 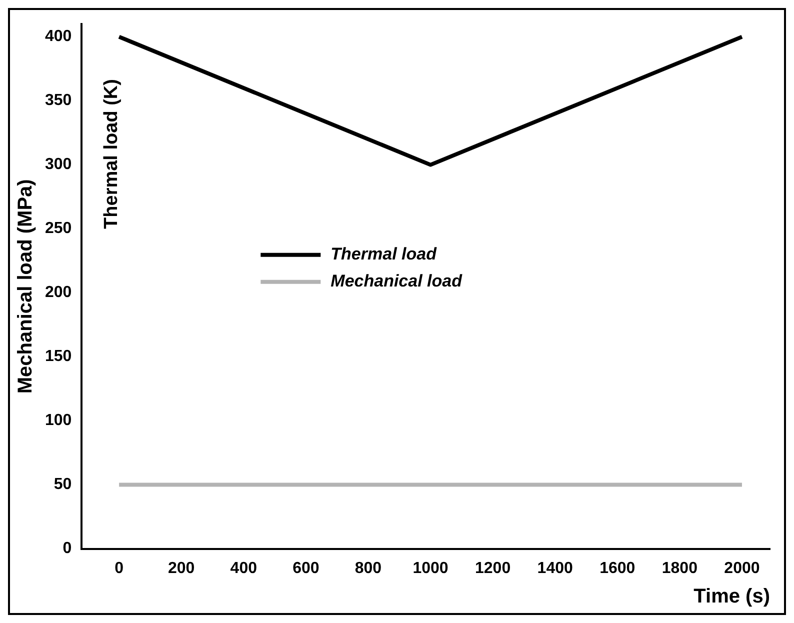 I want to click on y-tick-label: 0, so click(x=67, y=549).